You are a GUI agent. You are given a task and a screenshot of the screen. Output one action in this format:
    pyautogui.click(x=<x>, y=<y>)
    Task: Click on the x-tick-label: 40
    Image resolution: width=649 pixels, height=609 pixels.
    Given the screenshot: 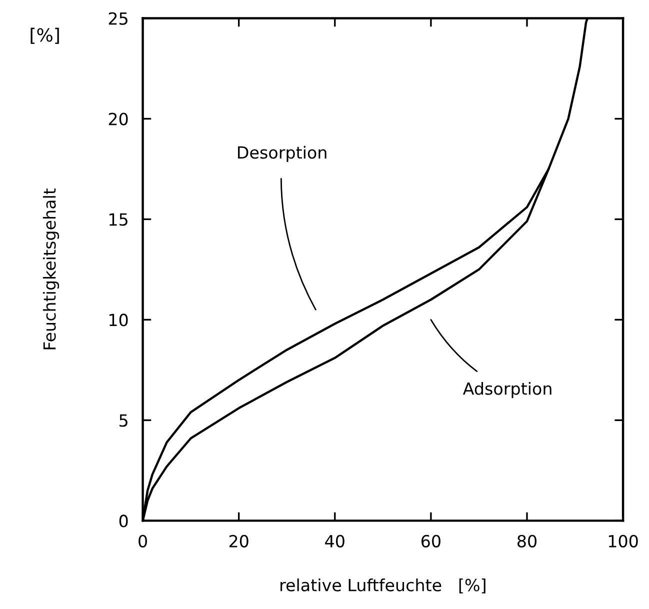 What is the action you would take?
    pyautogui.click(x=334, y=541)
    